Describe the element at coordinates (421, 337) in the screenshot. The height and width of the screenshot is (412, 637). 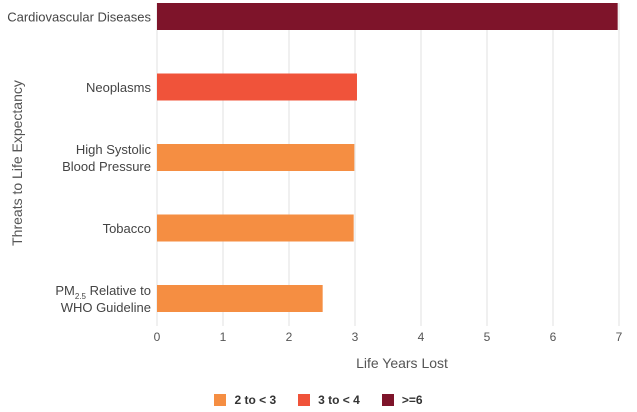
I see `x-tick-label: 4` at that location.